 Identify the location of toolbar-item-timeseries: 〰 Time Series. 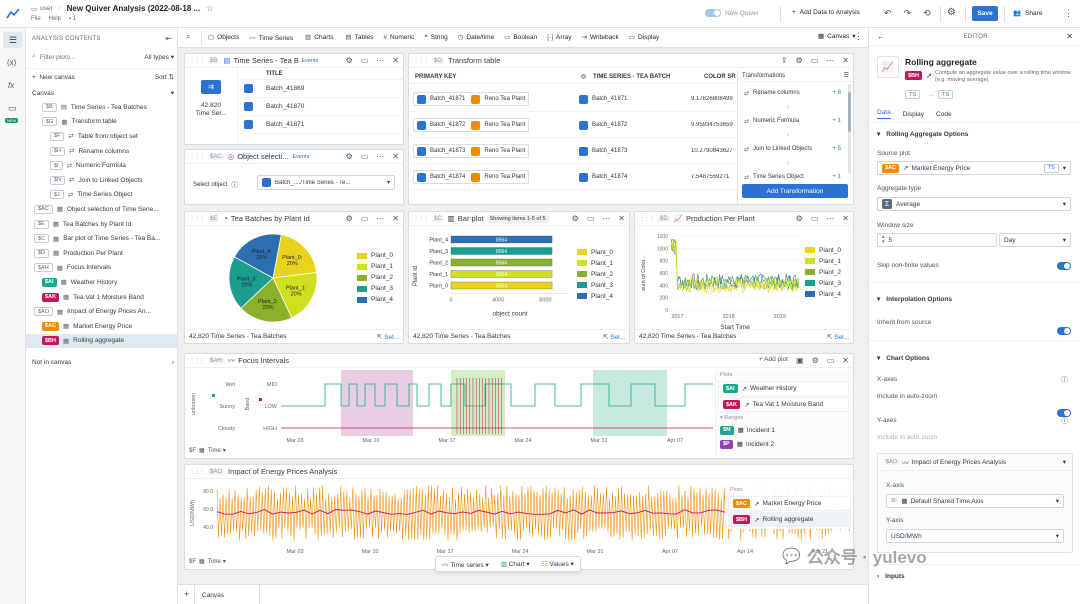
(271, 38).